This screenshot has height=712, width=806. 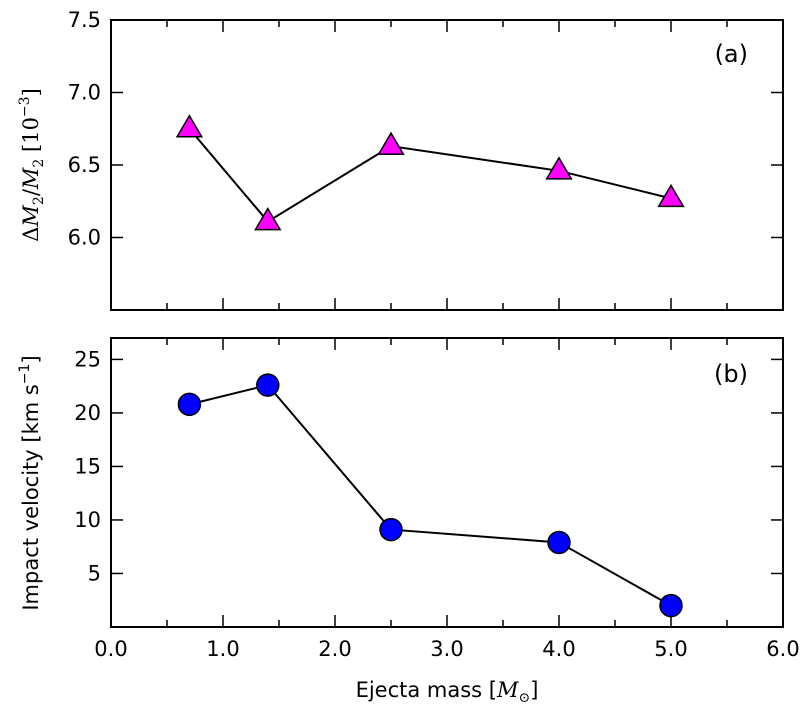 I want to click on y-tick-label: 20, so click(x=87, y=413).